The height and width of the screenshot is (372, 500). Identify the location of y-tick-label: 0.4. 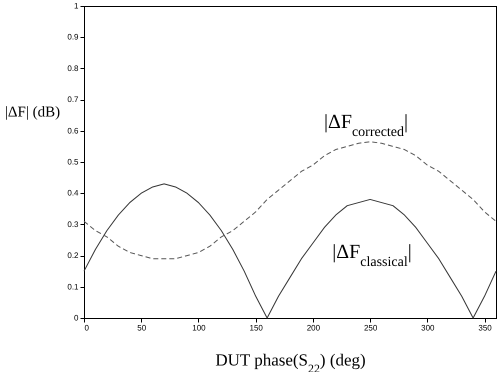
(73, 193).